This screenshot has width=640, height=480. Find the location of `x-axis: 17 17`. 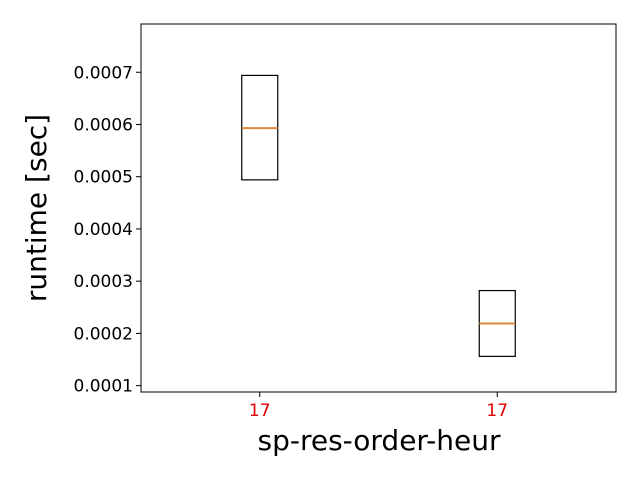

x-axis: 17 17 is located at coordinates (378, 406).